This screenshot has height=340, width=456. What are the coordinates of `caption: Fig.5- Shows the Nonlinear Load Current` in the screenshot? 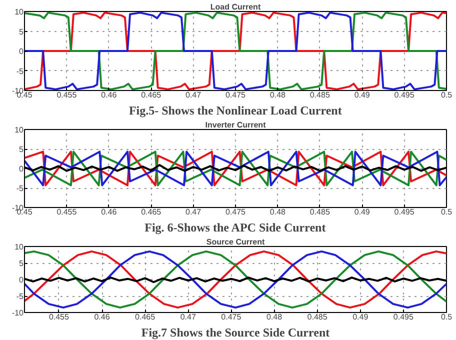 It's located at (235, 111).